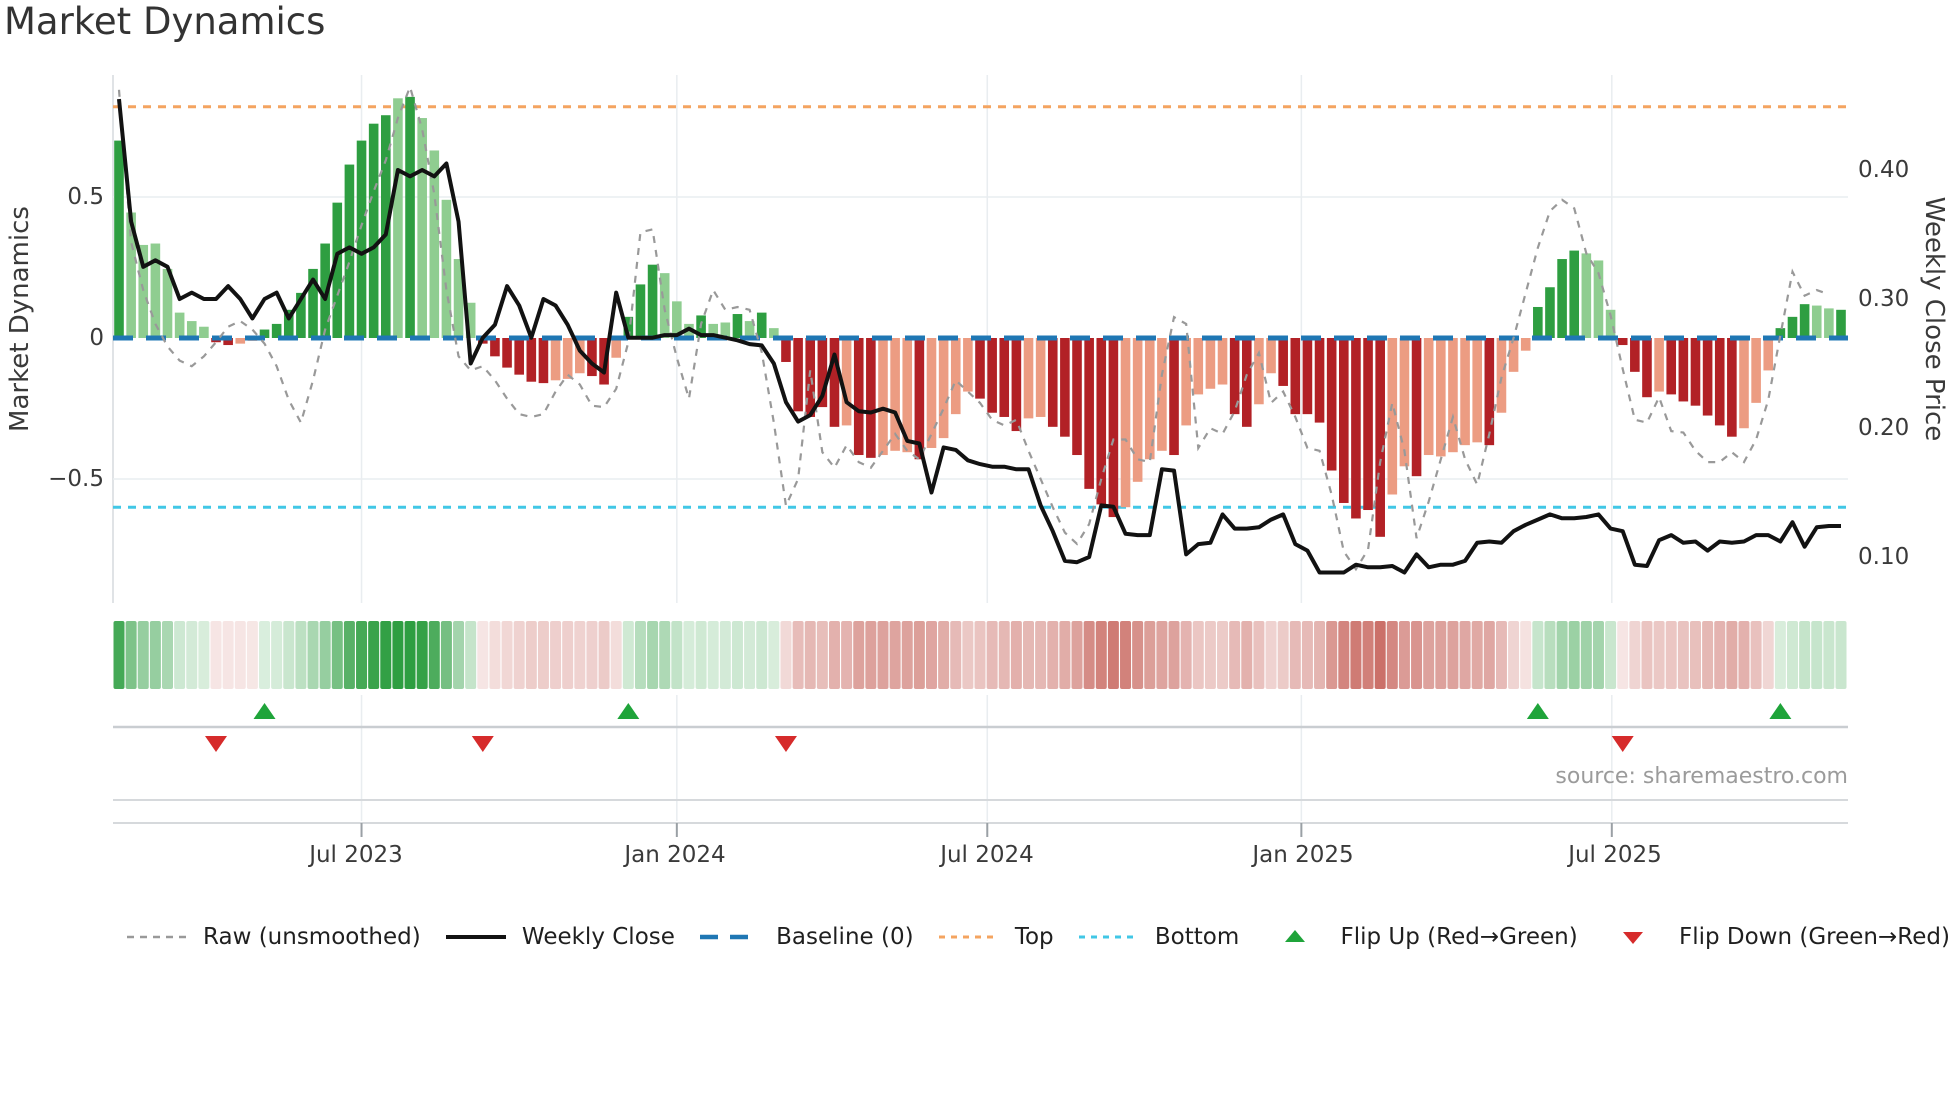 The width and height of the screenshot is (1960, 1102). I want to click on blue-dash-line-icon, so click(730, 937).